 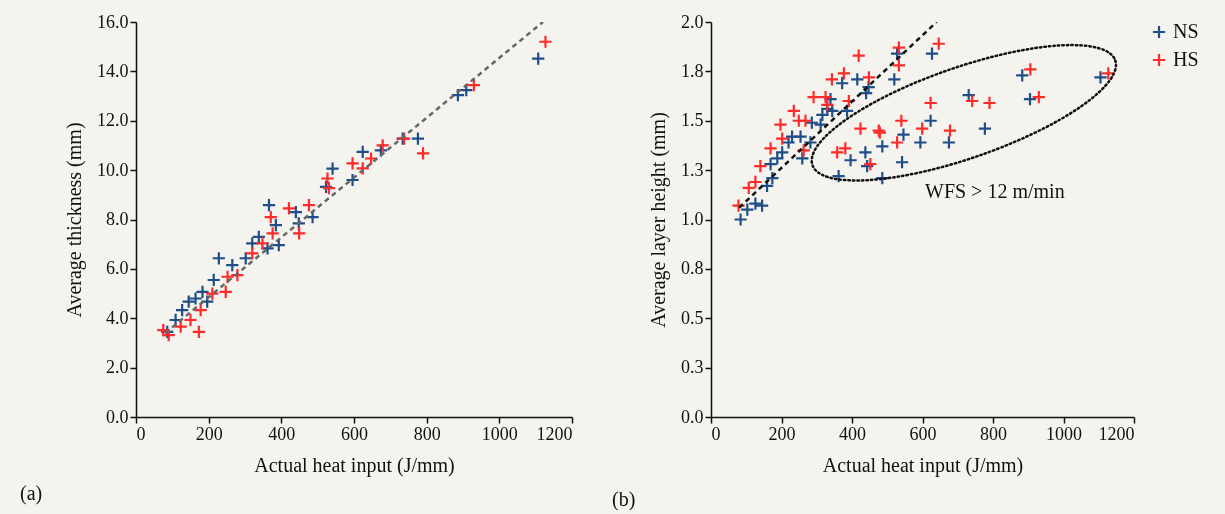 What do you see at coordinates (715, 433) in the screenshot?
I see `x-tick-label: 0` at bounding box center [715, 433].